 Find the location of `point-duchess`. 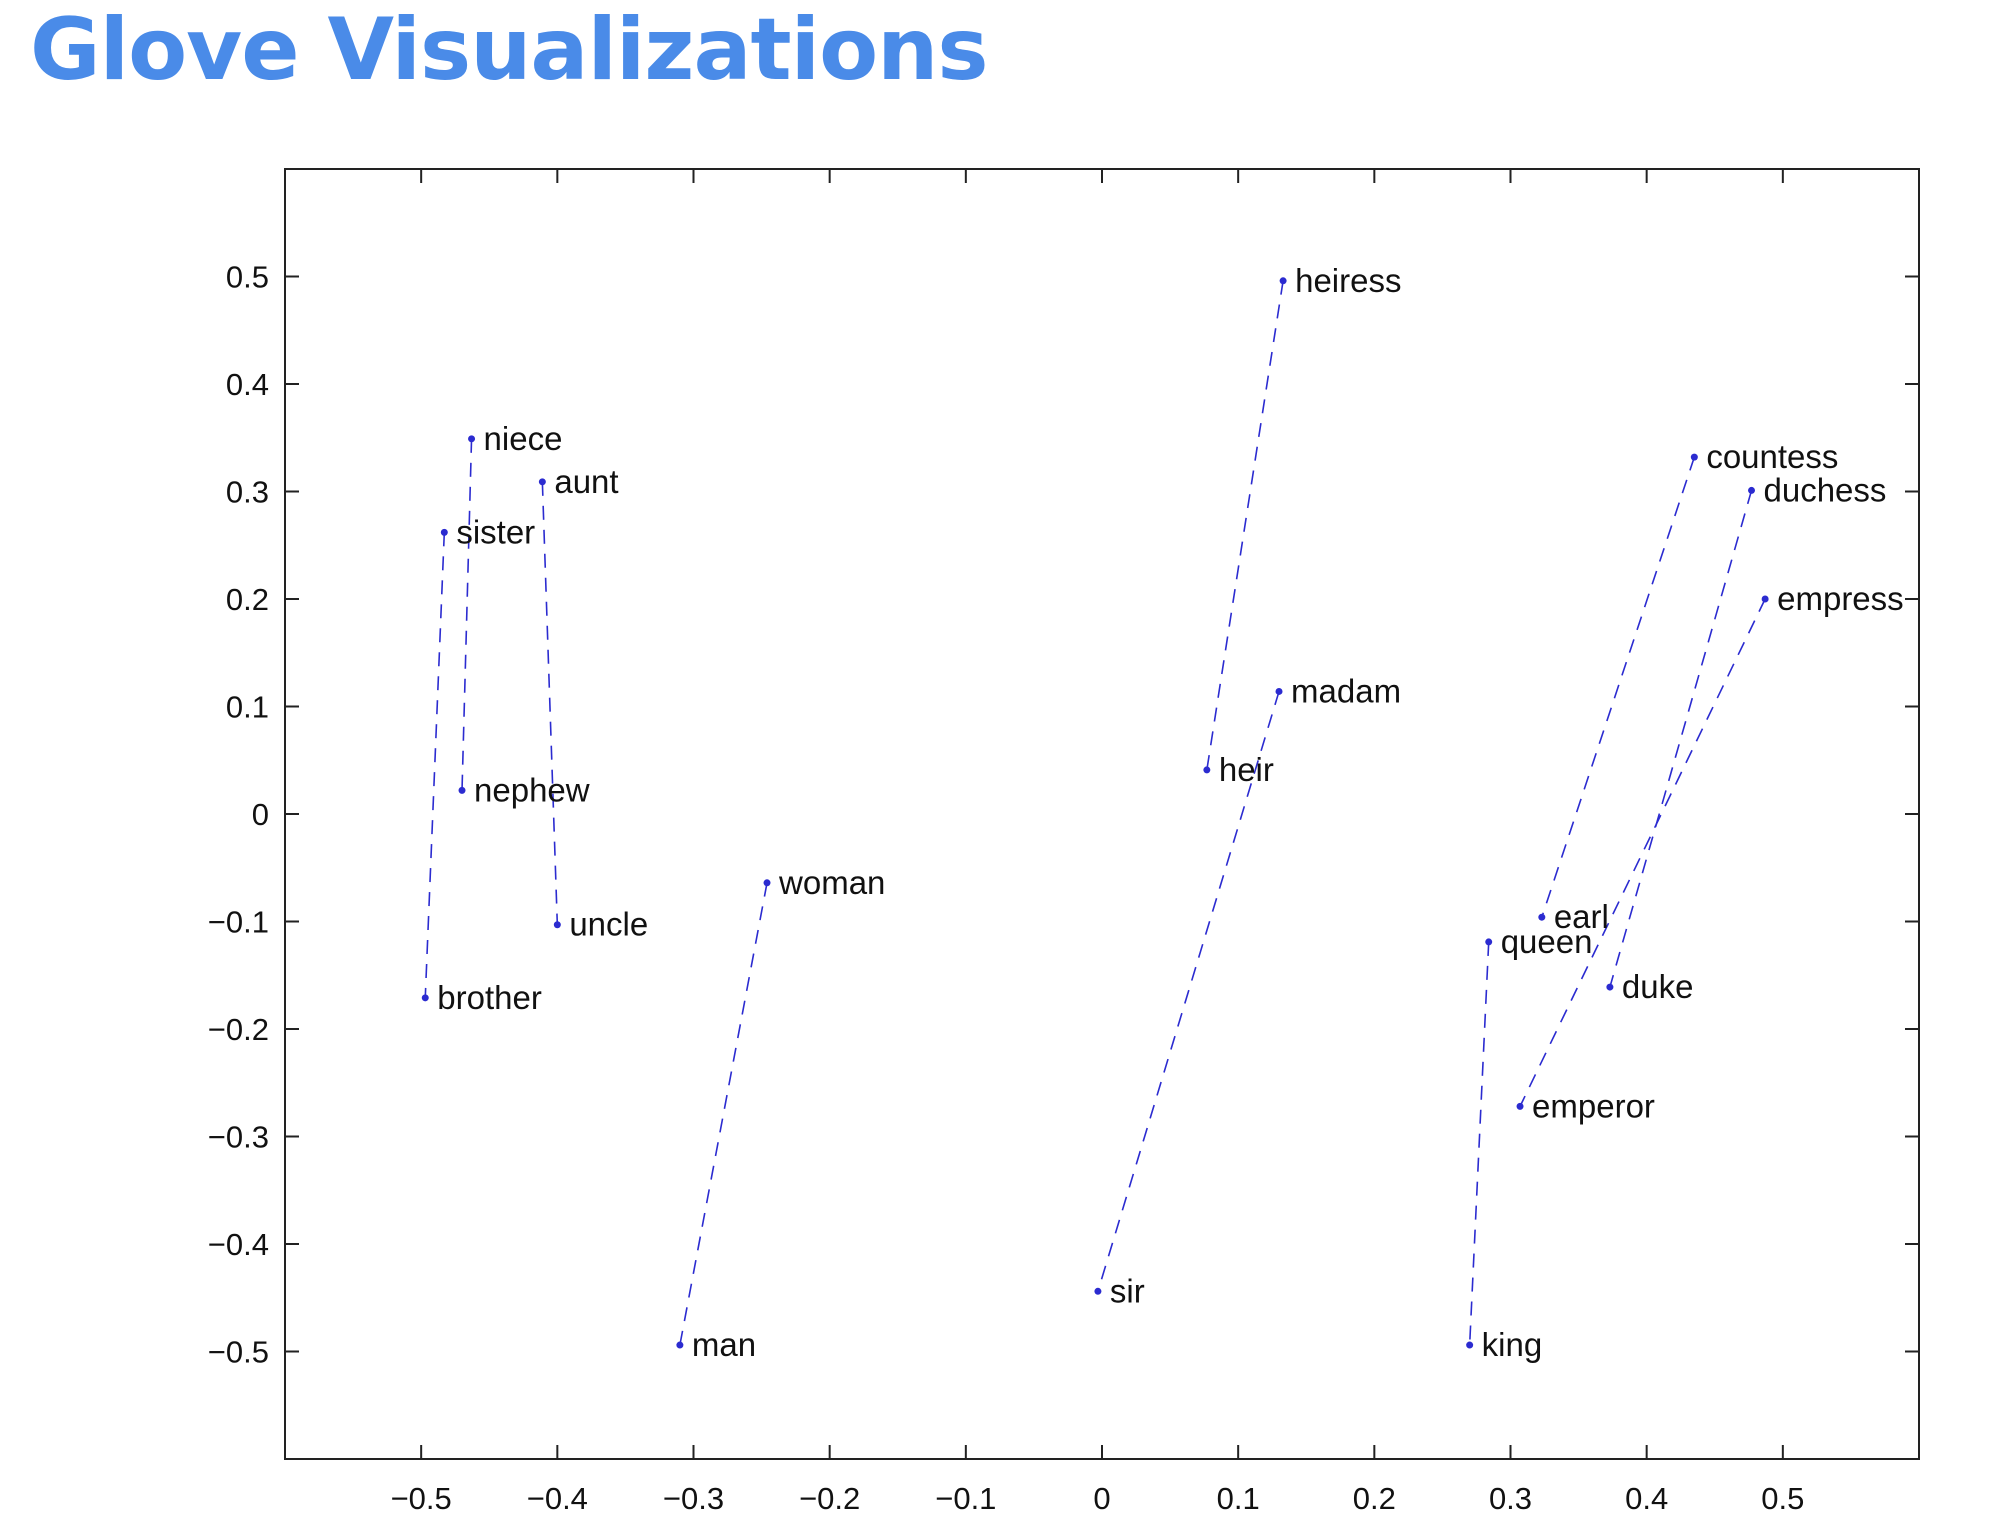

point-duchess is located at coordinates (1752, 490).